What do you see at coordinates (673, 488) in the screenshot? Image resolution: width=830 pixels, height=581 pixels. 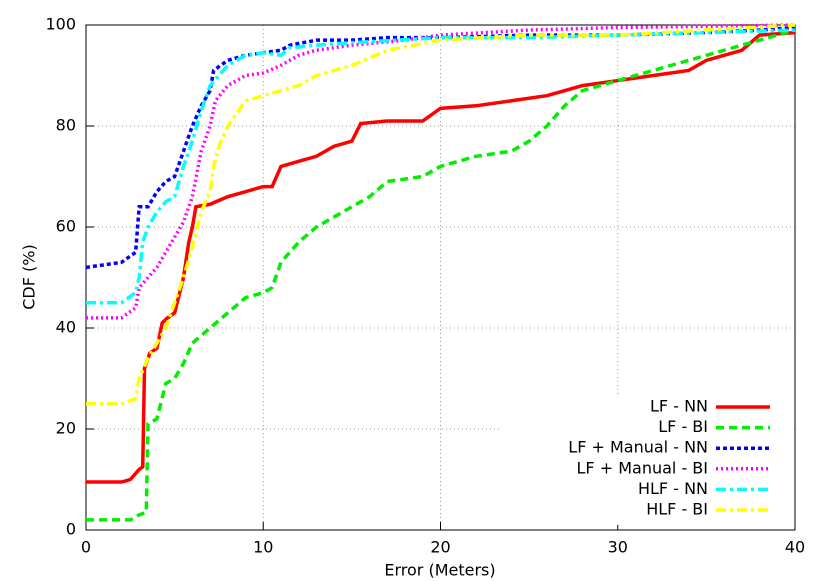 I see `legend-label: HLF - NN` at bounding box center [673, 488].